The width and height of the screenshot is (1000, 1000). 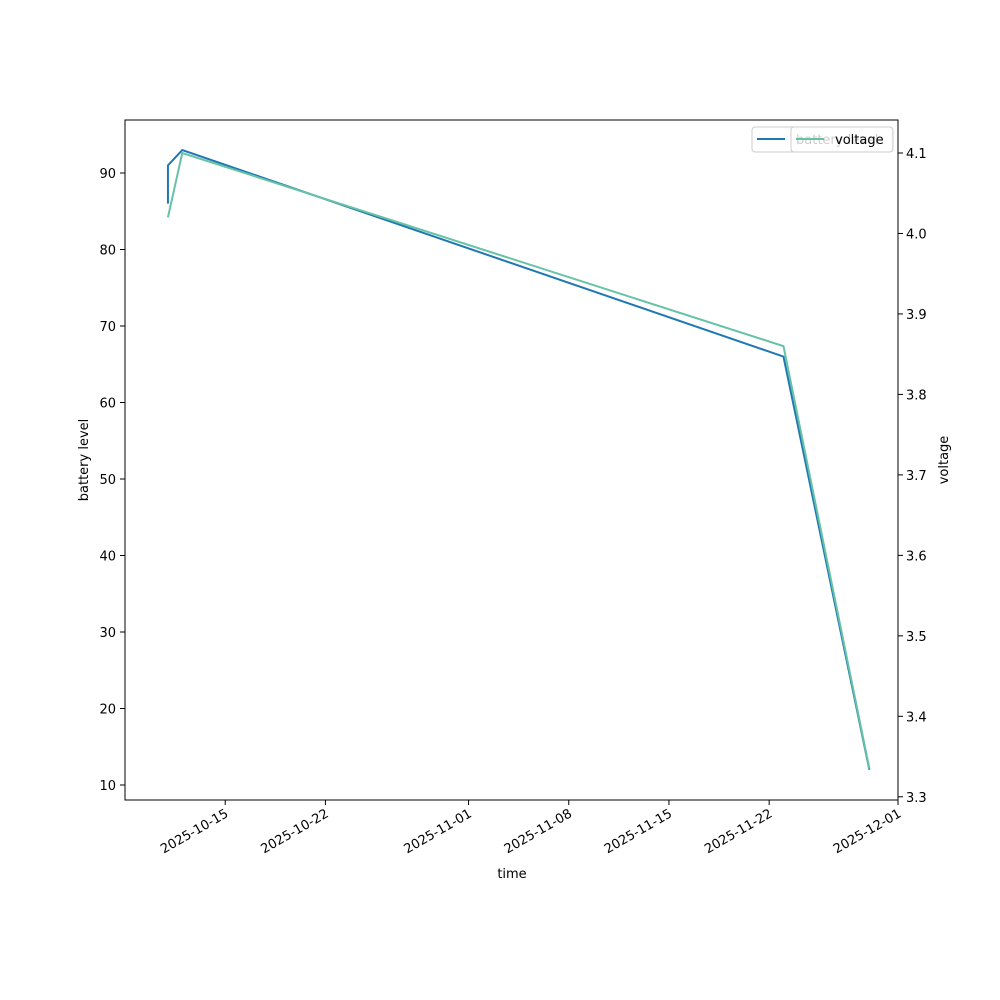 What do you see at coordinates (867, 831) in the screenshot?
I see `x-tick-label: 2025-12-01` at bounding box center [867, 831].